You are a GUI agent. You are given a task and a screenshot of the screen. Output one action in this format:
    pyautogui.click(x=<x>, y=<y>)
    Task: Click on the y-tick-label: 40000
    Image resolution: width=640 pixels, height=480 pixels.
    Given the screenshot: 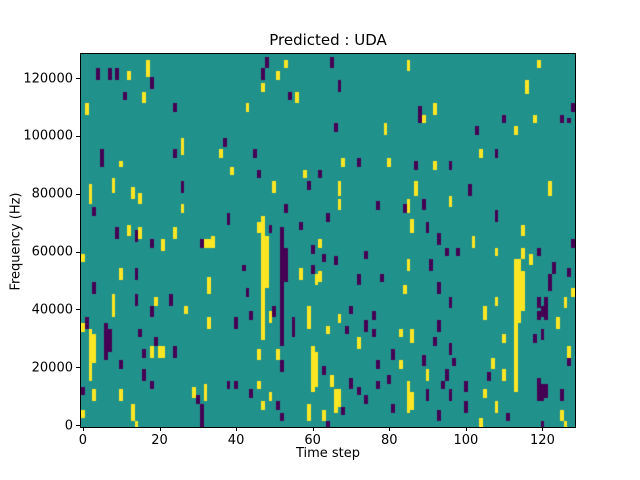 What is the action you would take?
    pyautogui.click(x=52, y=310)
    